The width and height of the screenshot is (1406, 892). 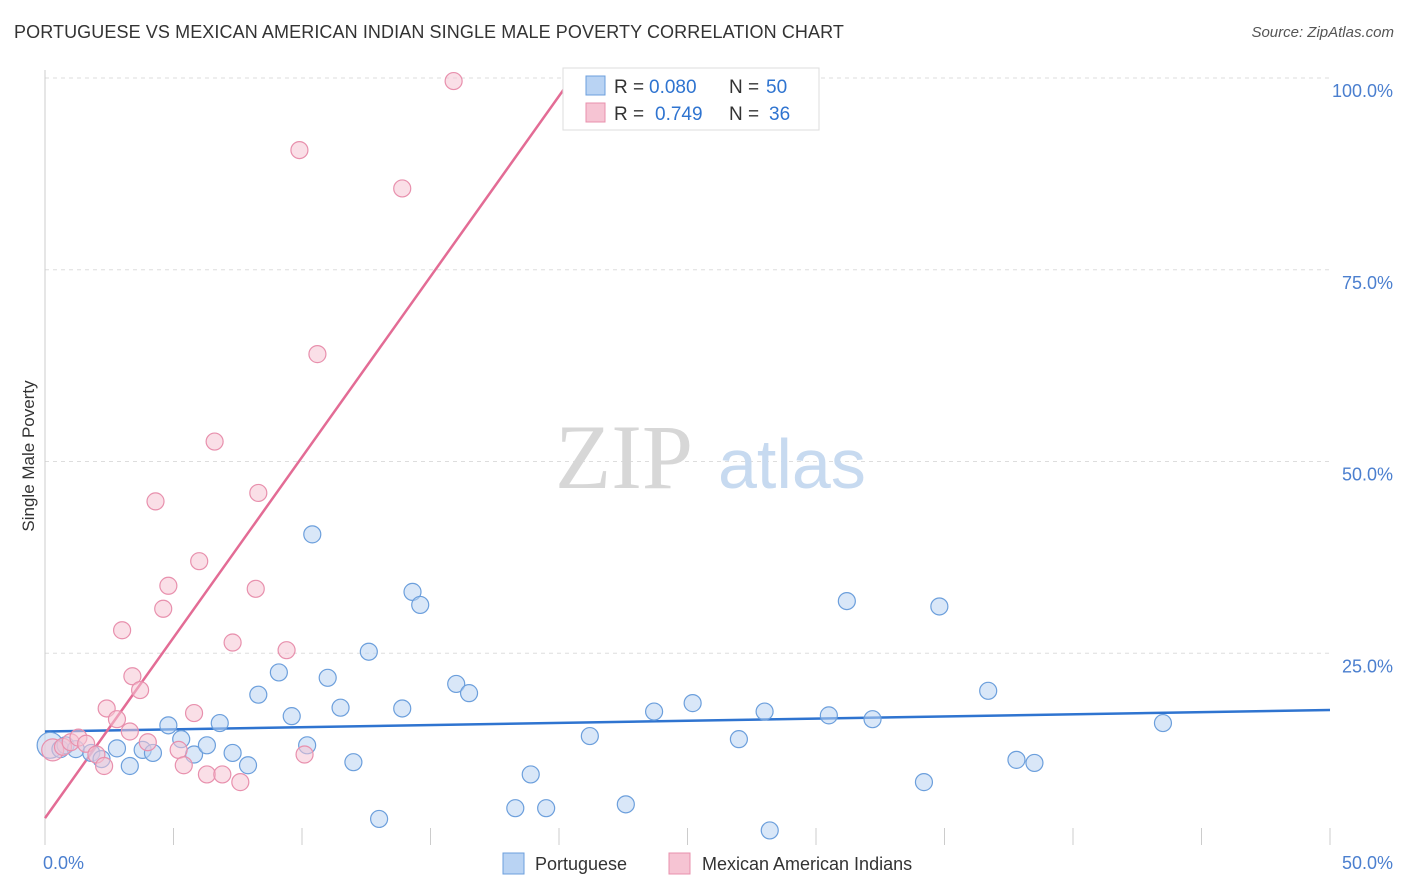 What do you see at coordinates (792, 464) in the screenshot?
I see `watermark-atlas: atlas` at bounding box center [792, 464].